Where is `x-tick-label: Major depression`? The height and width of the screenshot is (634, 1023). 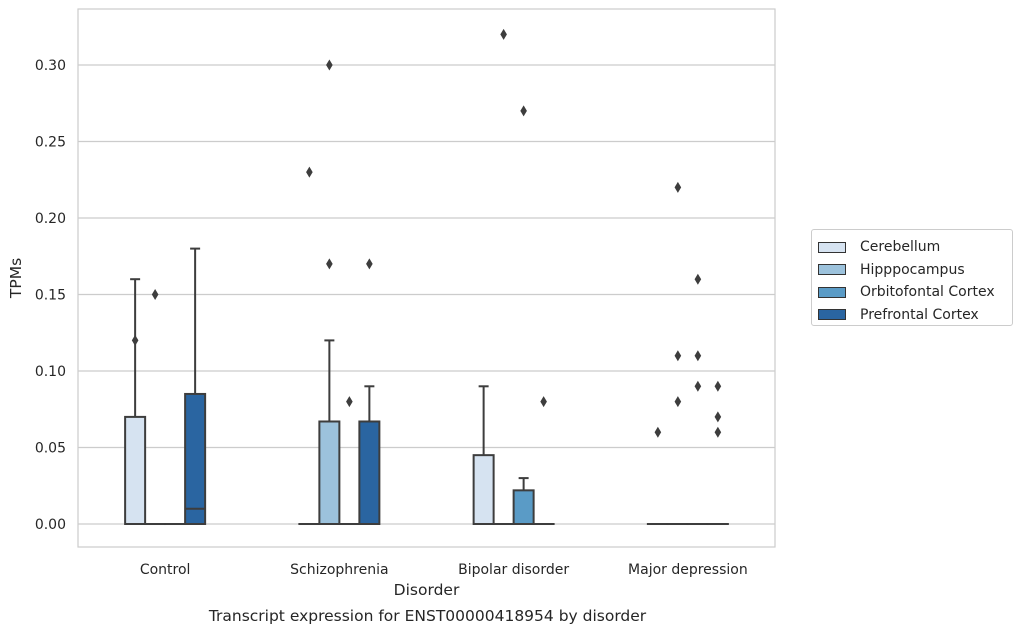 x-tick-label: Major depression is located at coordinates (688, 570).